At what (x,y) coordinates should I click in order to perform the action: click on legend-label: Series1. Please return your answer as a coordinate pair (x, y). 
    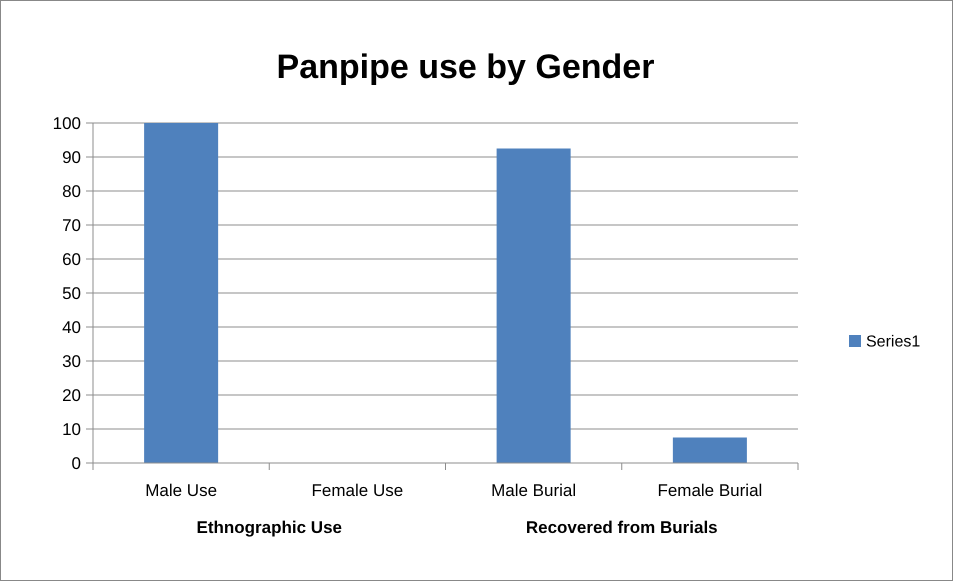
    Looking at the image, I should click on (893, 342).